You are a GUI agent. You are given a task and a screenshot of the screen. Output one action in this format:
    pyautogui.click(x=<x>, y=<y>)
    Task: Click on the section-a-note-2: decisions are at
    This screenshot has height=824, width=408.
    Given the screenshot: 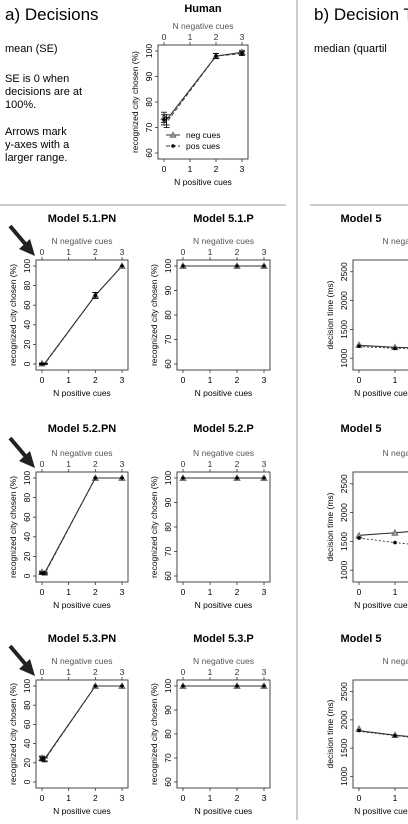 What is the action you would take?
    pyautogui.click(x=43, y=92)
    